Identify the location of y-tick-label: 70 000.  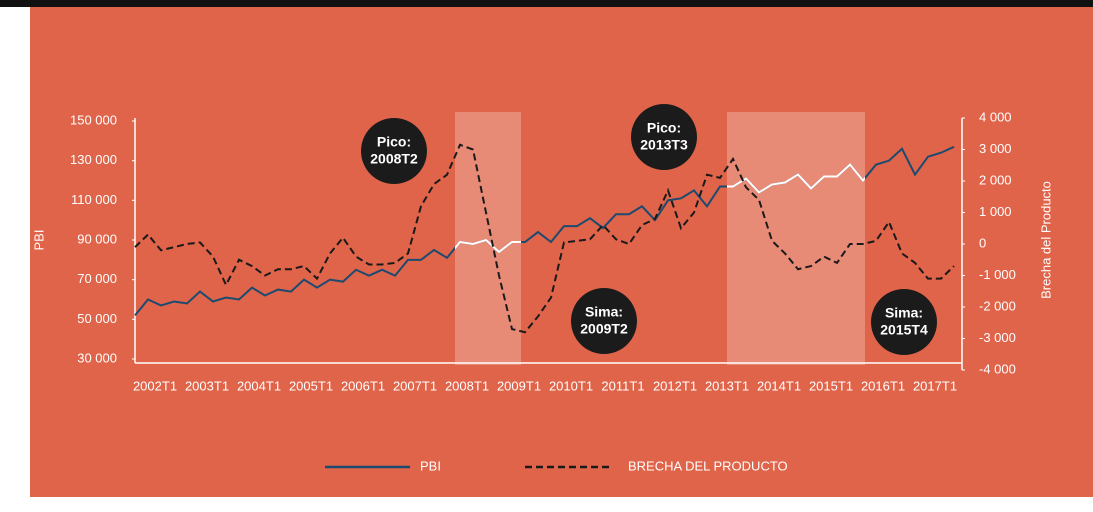
(97, 278).